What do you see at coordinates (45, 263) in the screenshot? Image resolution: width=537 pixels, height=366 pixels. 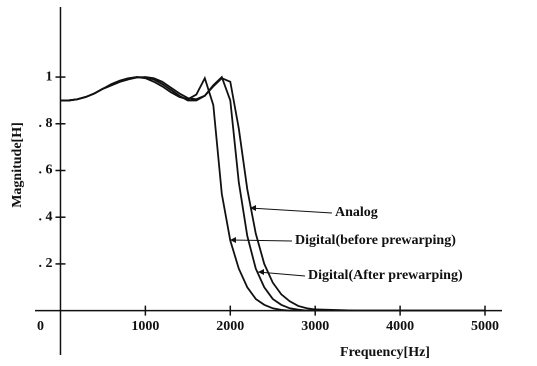 I see `y-tick-label: . 2` at bounding box center [45, 263].